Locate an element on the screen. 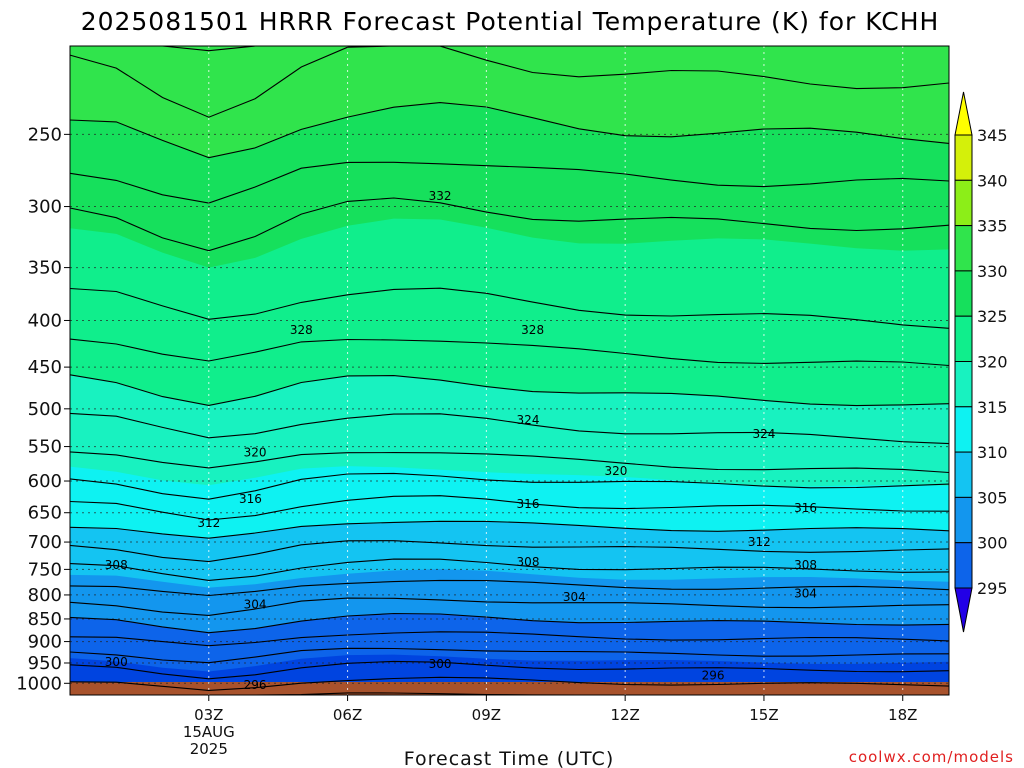 Image resolution: width=1024 pixels, height=768 pixels. y-tick-label: 400 is located at coordinates (45, 320).